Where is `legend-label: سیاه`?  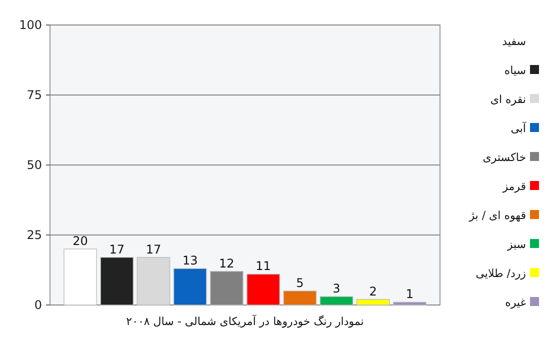
legend-label: سیاه is located at coordinates (515, 70).